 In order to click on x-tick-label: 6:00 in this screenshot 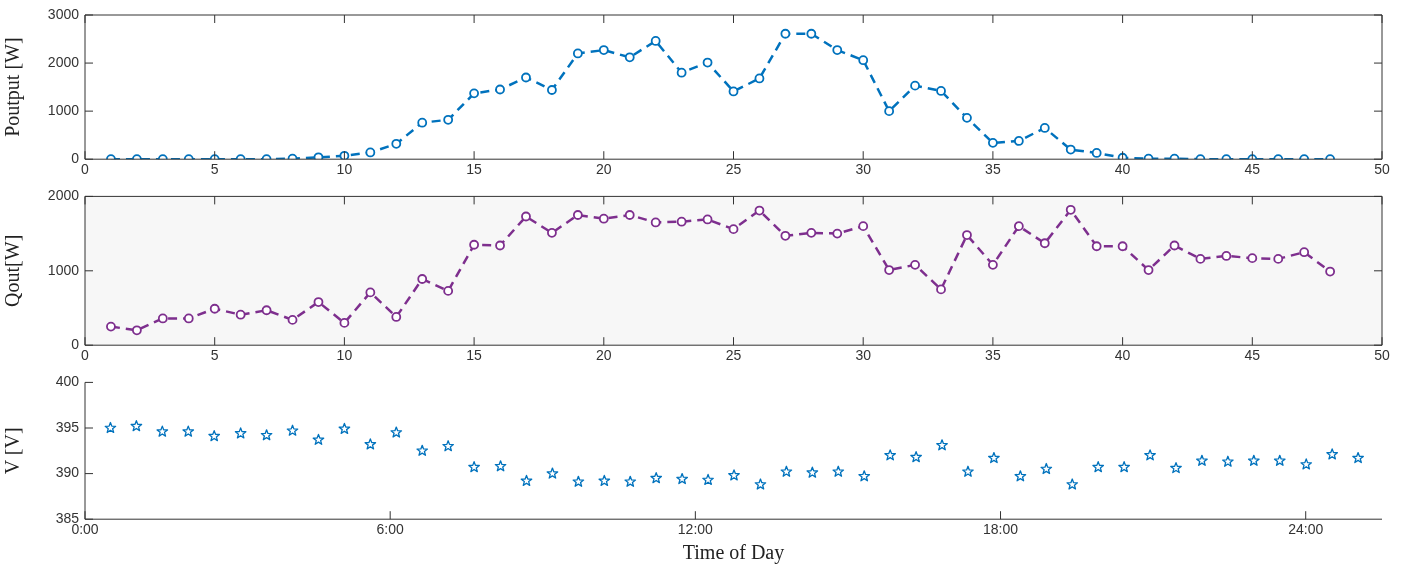, I will do `click(390, 529)`.